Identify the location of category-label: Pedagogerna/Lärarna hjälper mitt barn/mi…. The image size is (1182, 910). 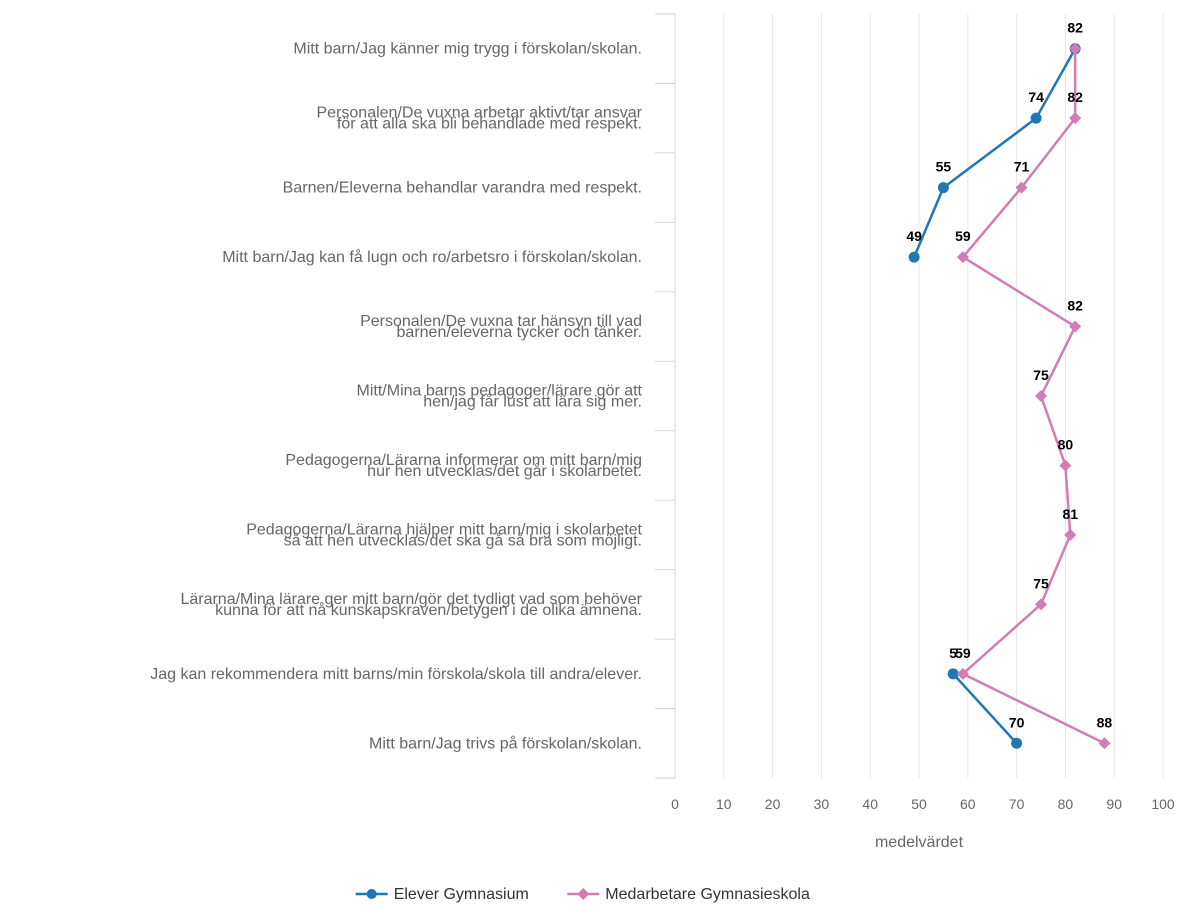
(444, 535).